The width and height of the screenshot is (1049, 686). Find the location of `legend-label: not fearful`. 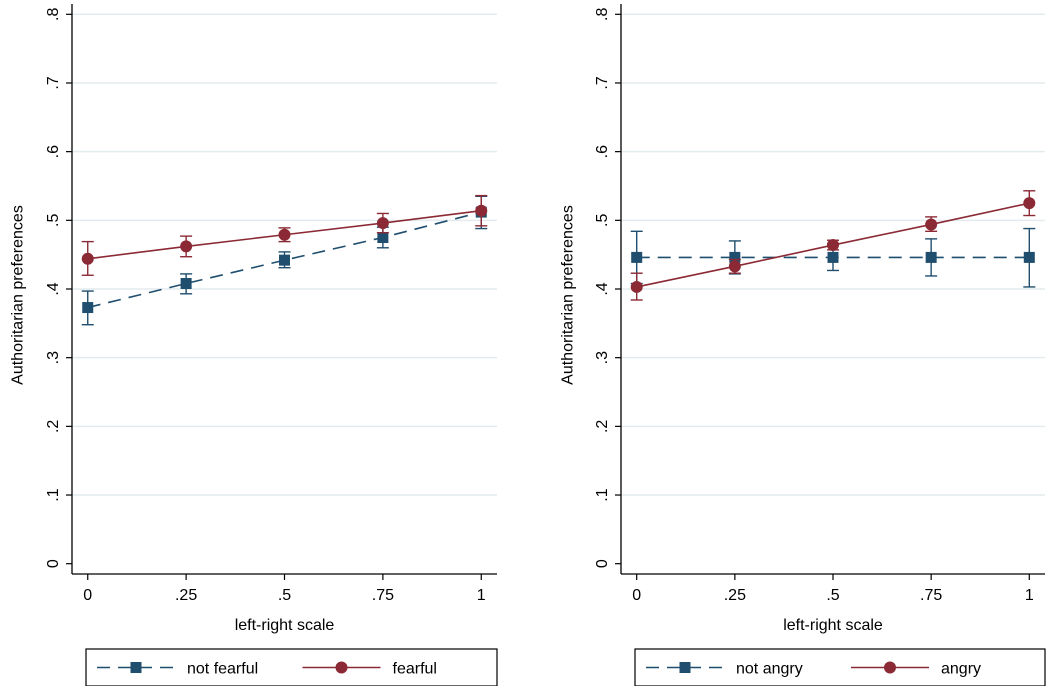

legend-label: not fearful is located at coordinates (222, 669).